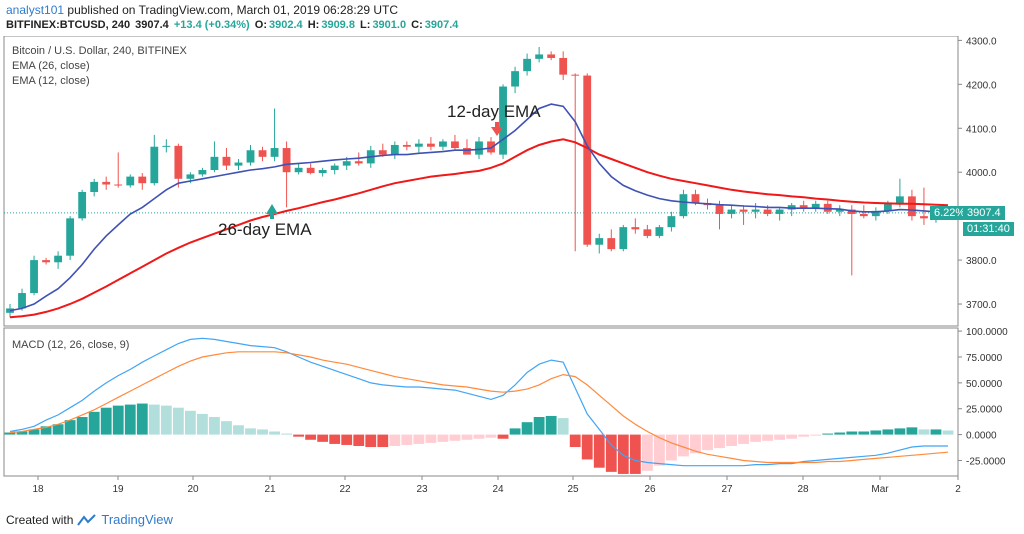 This screenshot has height=534, width=1024. What do you see at coordinates (211, 25) in the screenshot?
I see `price-change: +13.4 (+0.34%)` at bounding box center [211, 25].